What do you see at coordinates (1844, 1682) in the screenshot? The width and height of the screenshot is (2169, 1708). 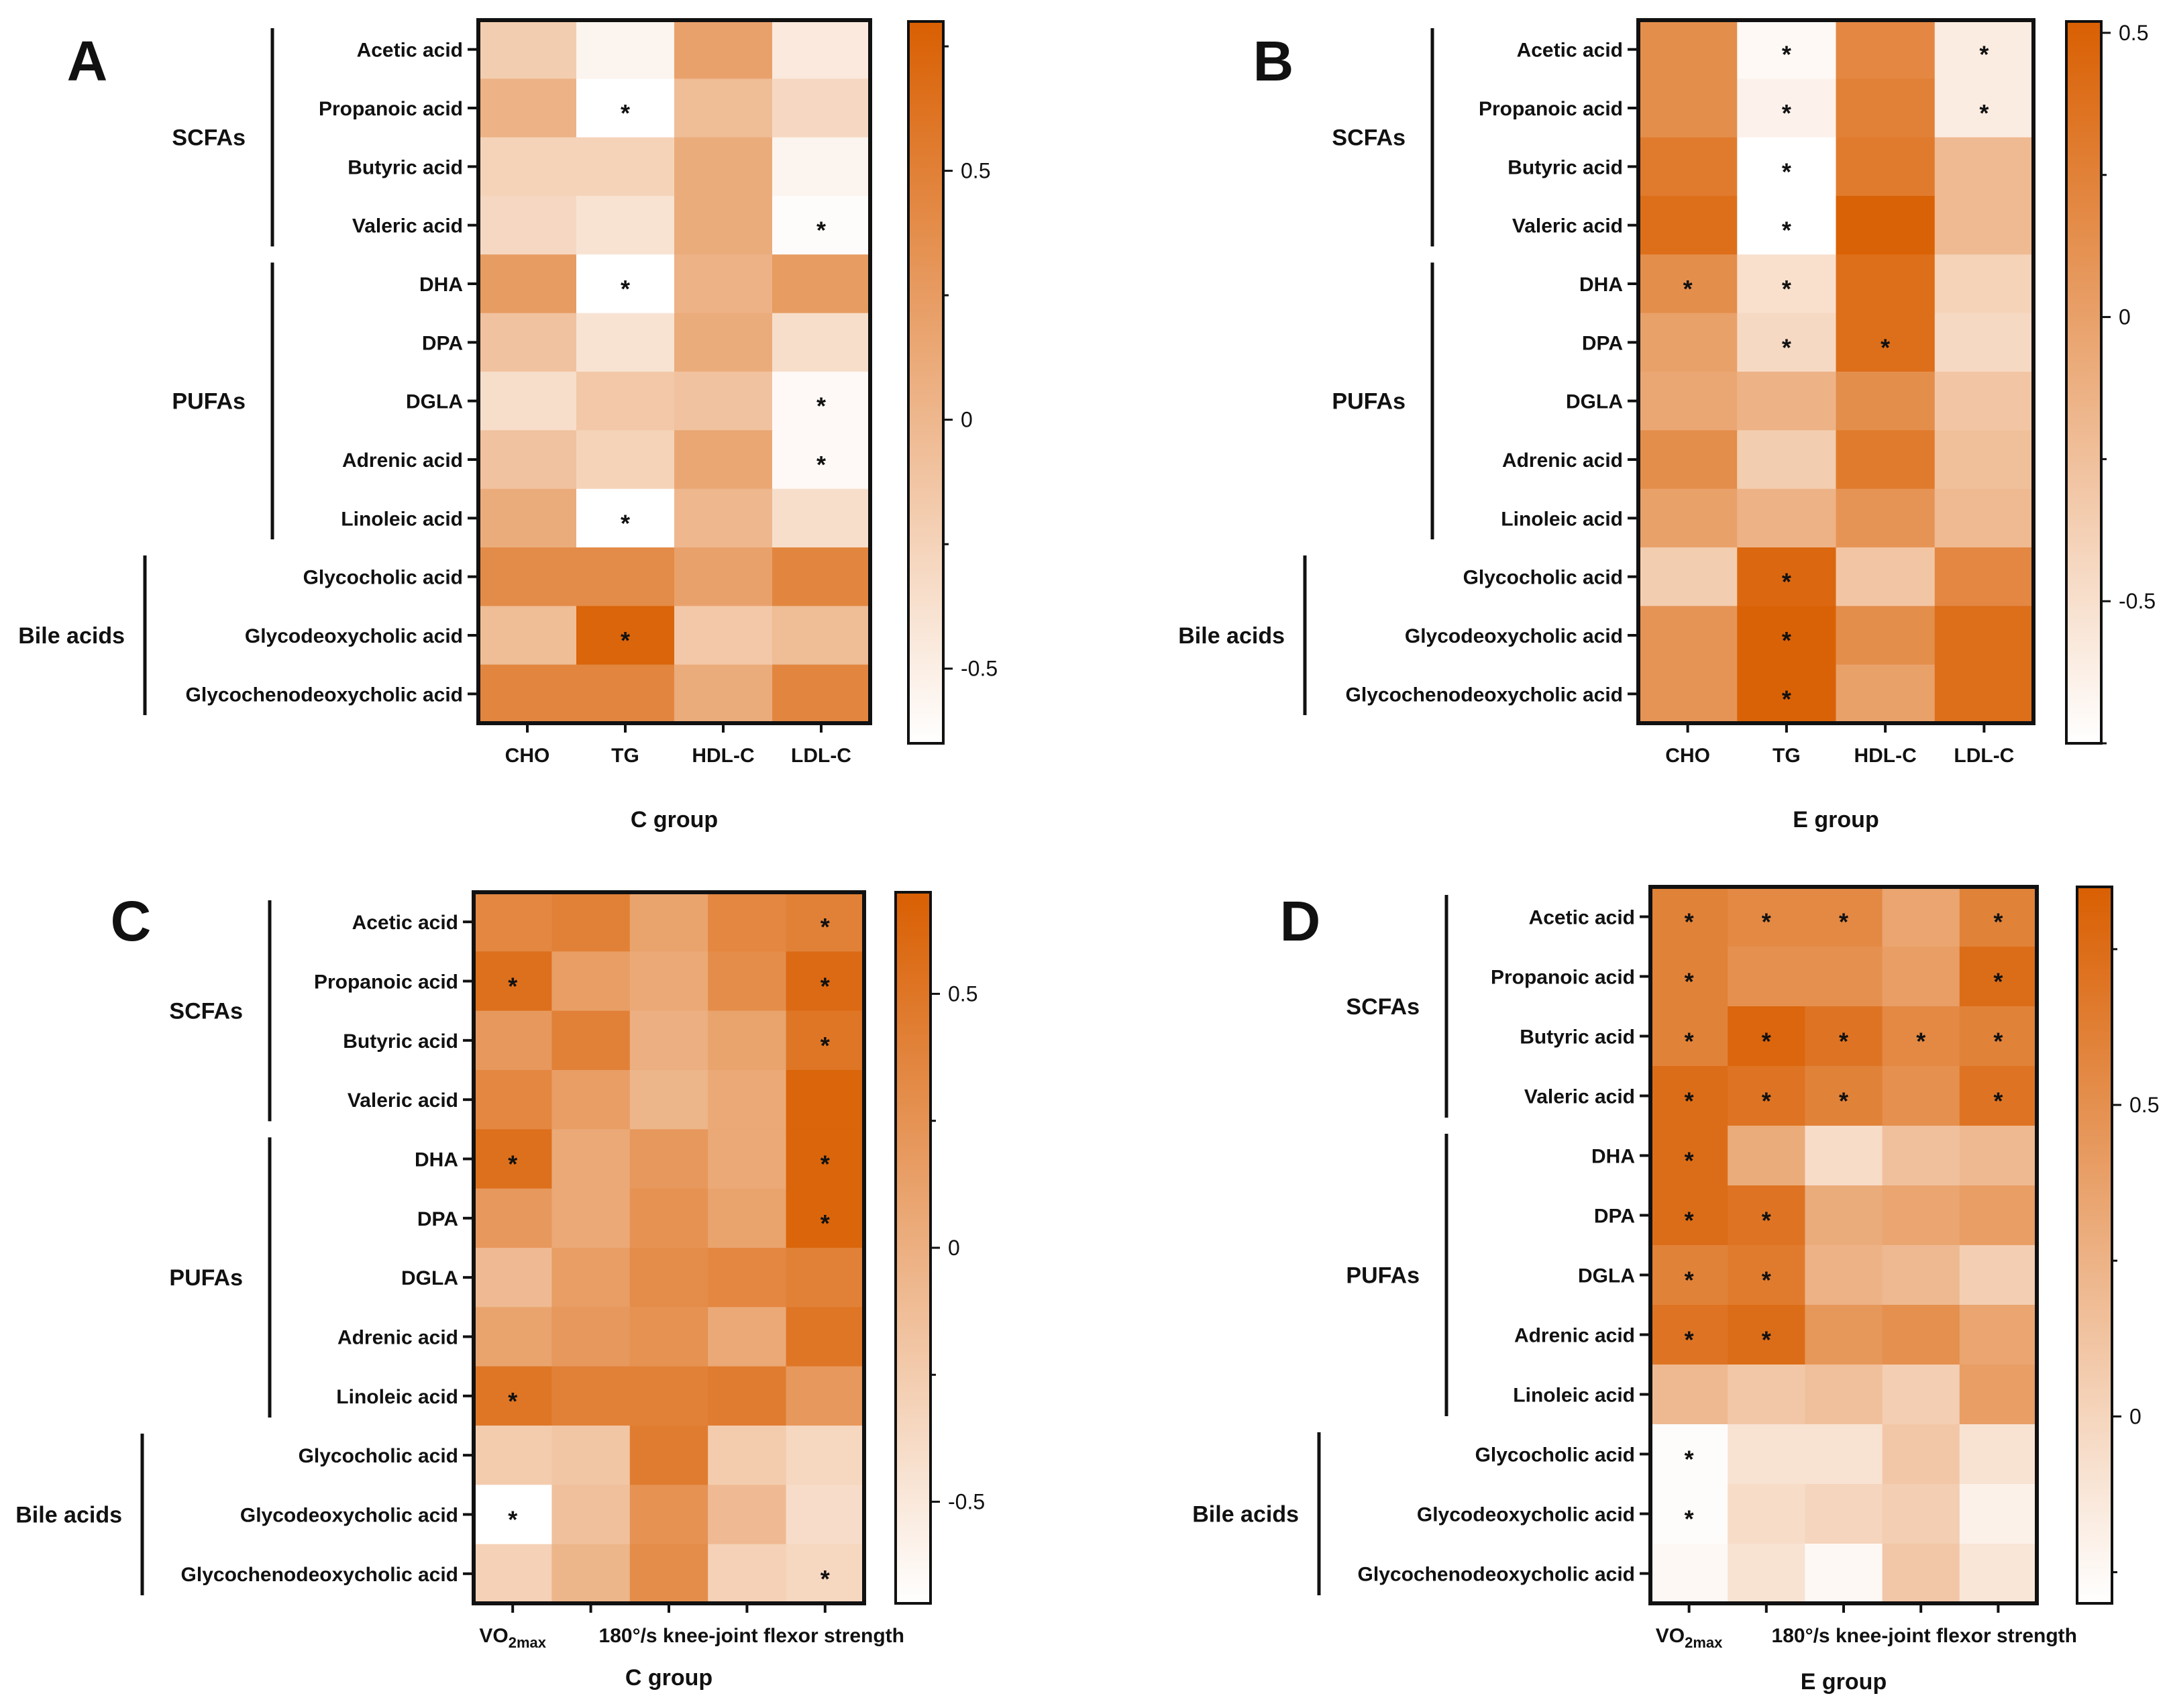 I see `x-axis-title: E group` at bounding box center [1844, 1682].